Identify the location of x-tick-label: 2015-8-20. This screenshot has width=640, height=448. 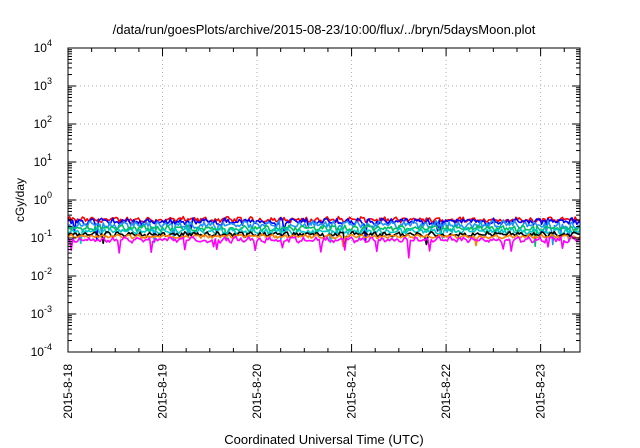
(257, 391).